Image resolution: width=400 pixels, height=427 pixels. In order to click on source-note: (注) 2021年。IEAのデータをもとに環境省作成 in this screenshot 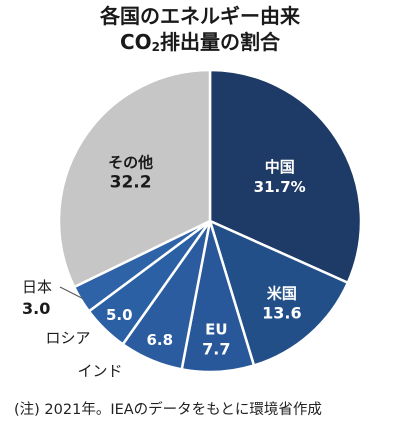, I will do `click(168, 410)`.